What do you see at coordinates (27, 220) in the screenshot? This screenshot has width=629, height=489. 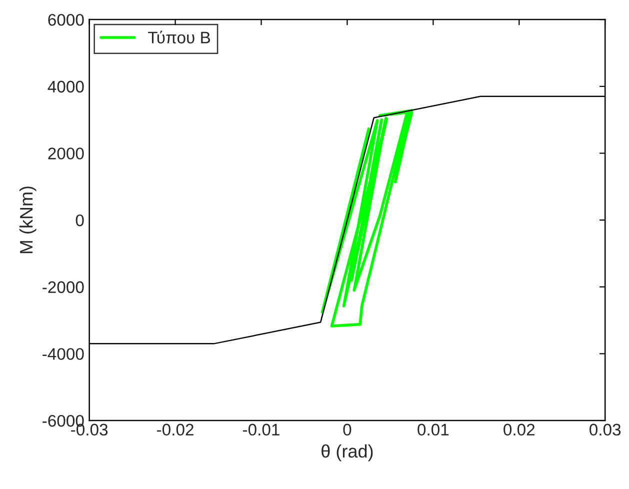 I see `y-axis-title: M (kNm)` at bounding box center [27, 220].